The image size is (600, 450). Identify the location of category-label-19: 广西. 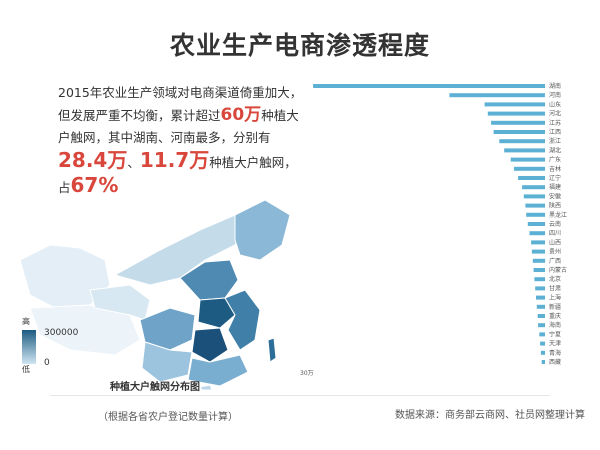
(555, 261).